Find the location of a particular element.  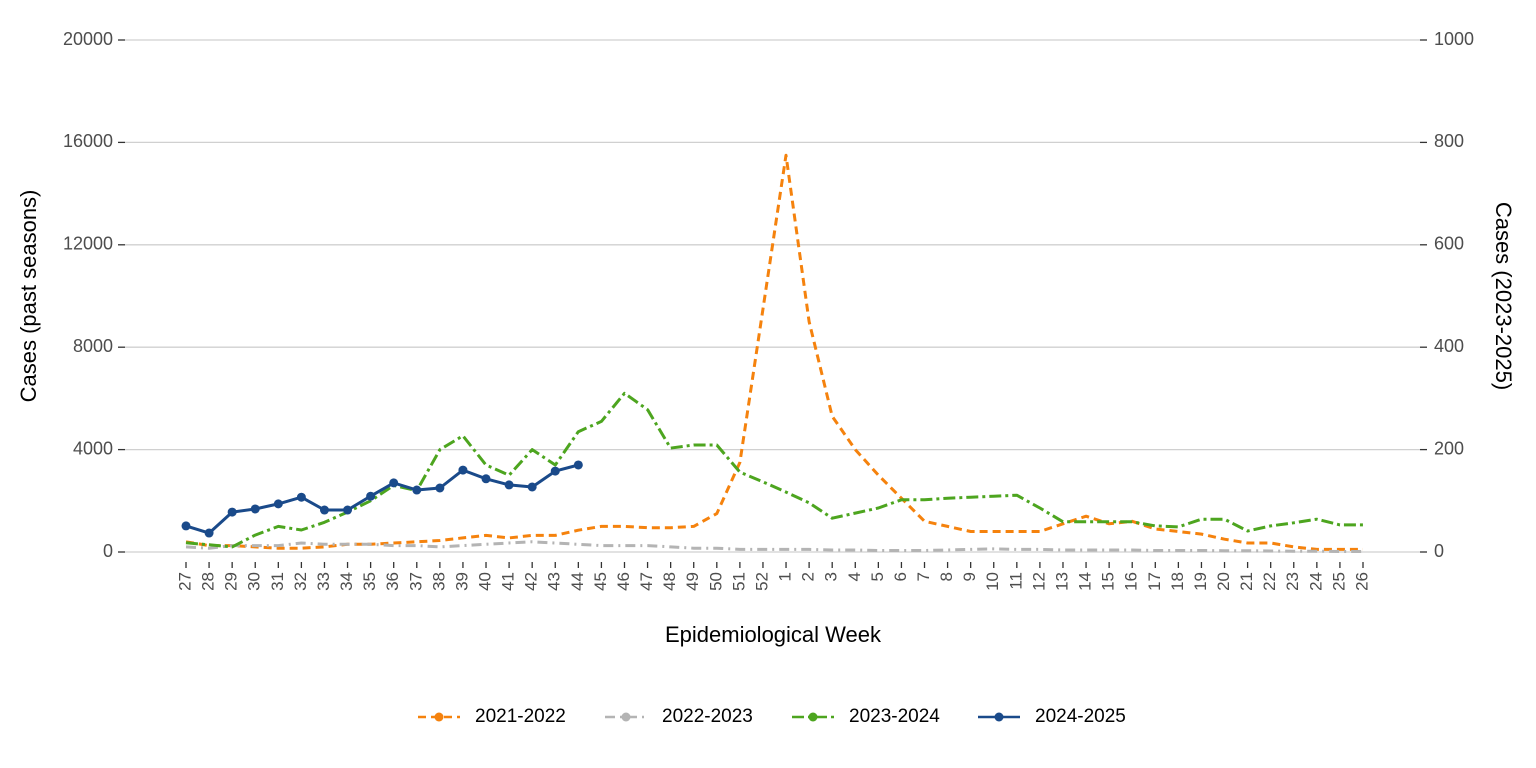

x-tick-label: 9 is located at coordinates (969, 576).